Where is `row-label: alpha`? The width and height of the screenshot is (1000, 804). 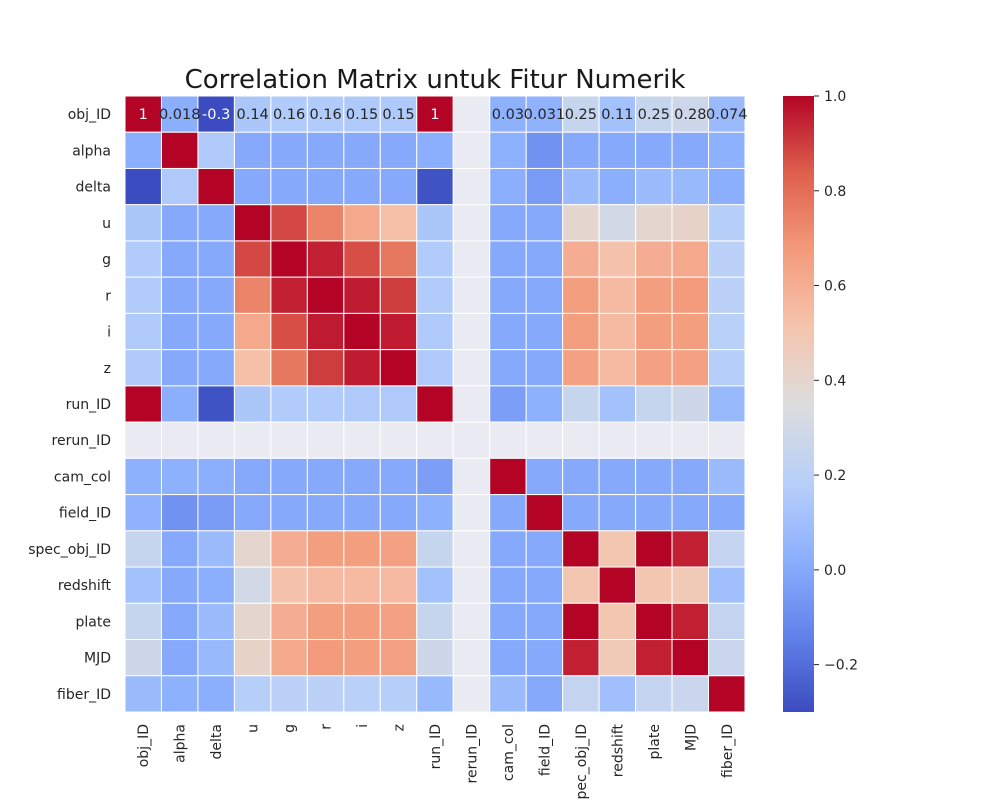 row-label: alpha is located at coordinates (91, 151).